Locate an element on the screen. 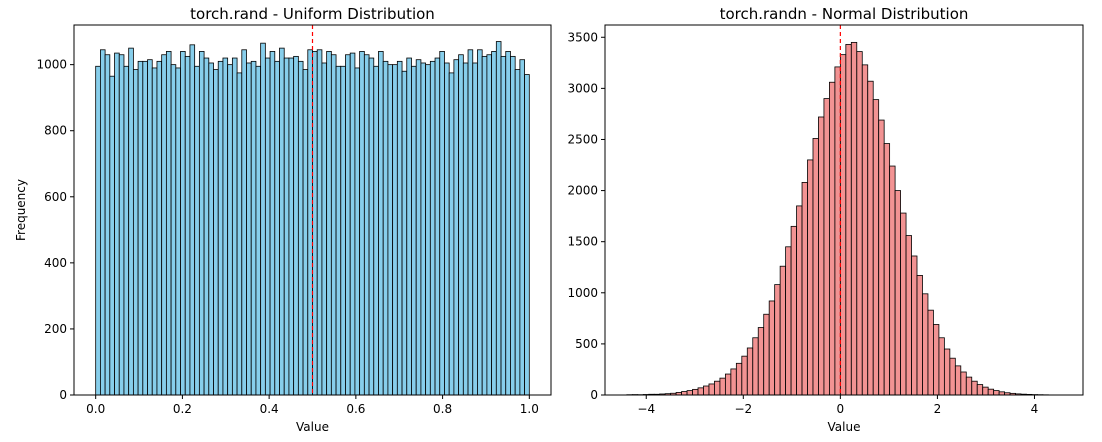 Image resolution: width=1102 pixels, height=442 pixels. x-tick-label: 0.8 is located at coordinates (442, 409).